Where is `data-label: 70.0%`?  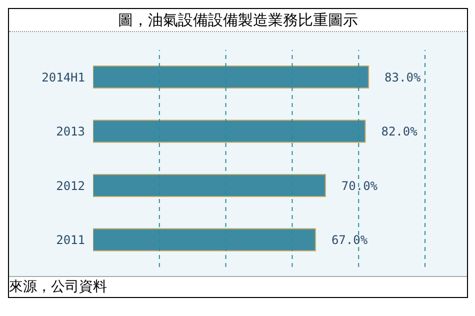 data-label: 70.0% is located at coordinates (359, 185).